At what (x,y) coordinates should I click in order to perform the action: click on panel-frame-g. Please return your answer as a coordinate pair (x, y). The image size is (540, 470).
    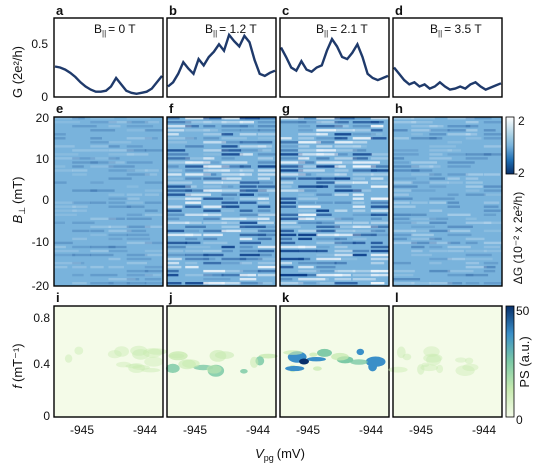
    Looking at the image, I should click on (334, 201).